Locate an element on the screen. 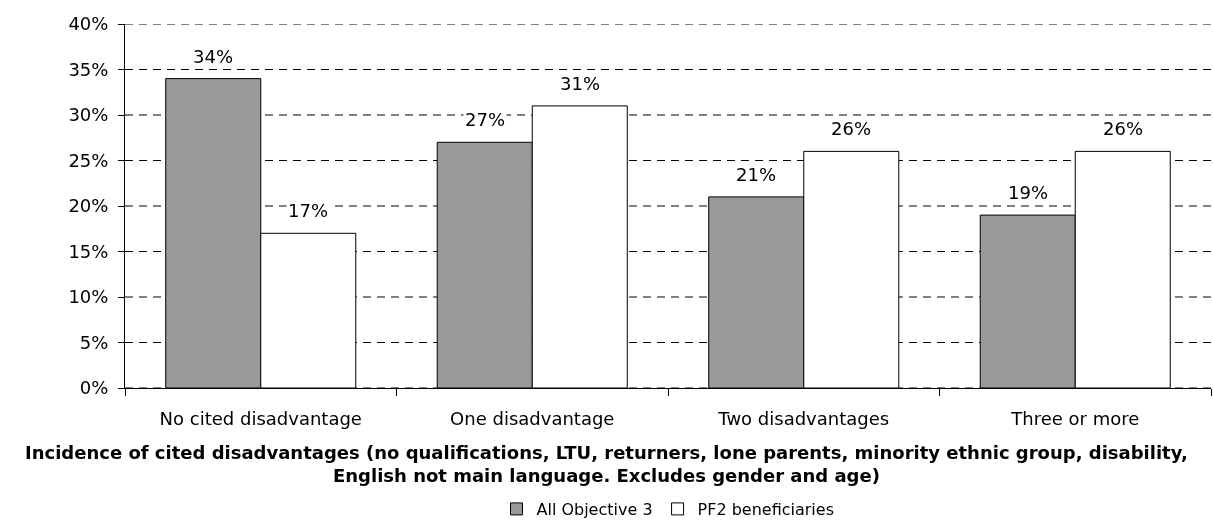 This screenshot has height=526, width=1213. legend-label: All Objective 3 is located at coordinates (594, 510).